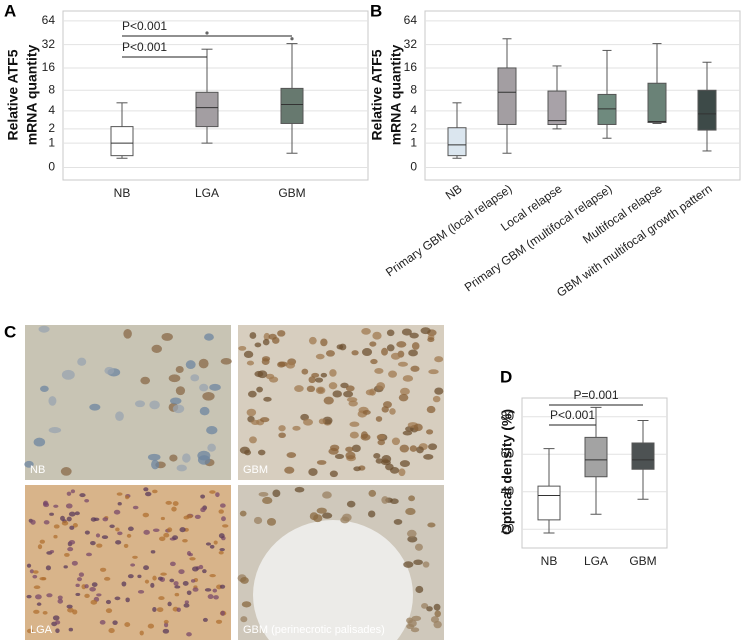 The image size is (746, 640). Describe the element at coordinates (506, 376) in the screenshot. I see `panel-letter: D` at that location.